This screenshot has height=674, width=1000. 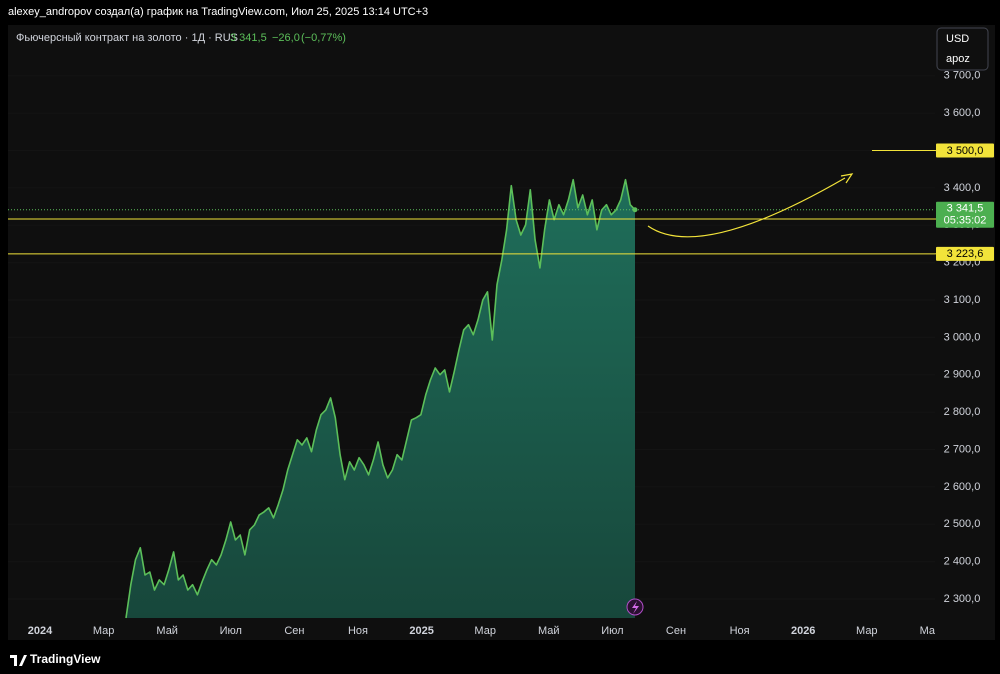 I want to click on x-tick-label: 2024, so click(x=40, y=631).